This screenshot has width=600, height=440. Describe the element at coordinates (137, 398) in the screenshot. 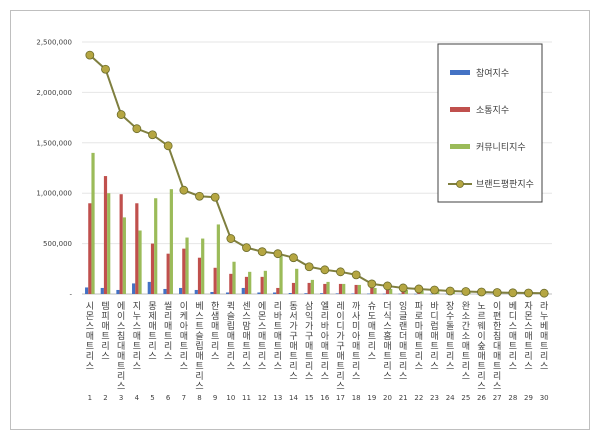

I see `category-index: 4` at that location.